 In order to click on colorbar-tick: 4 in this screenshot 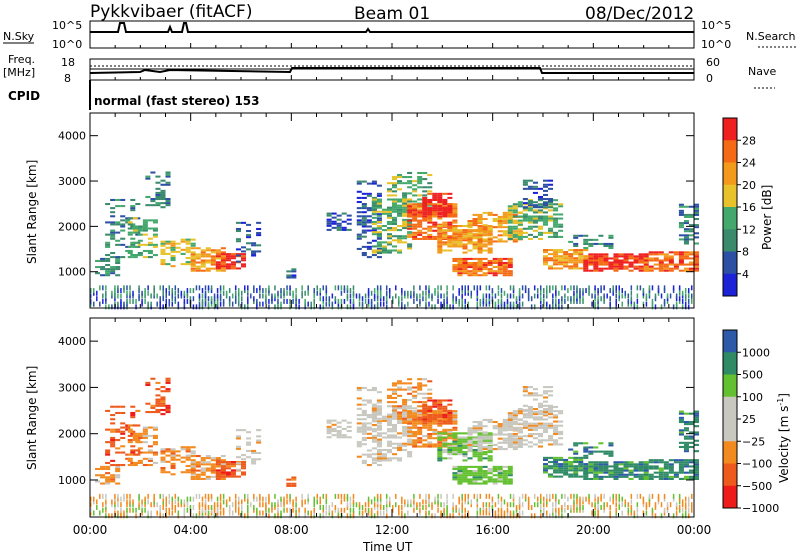, I will do `click(745, 274)`.